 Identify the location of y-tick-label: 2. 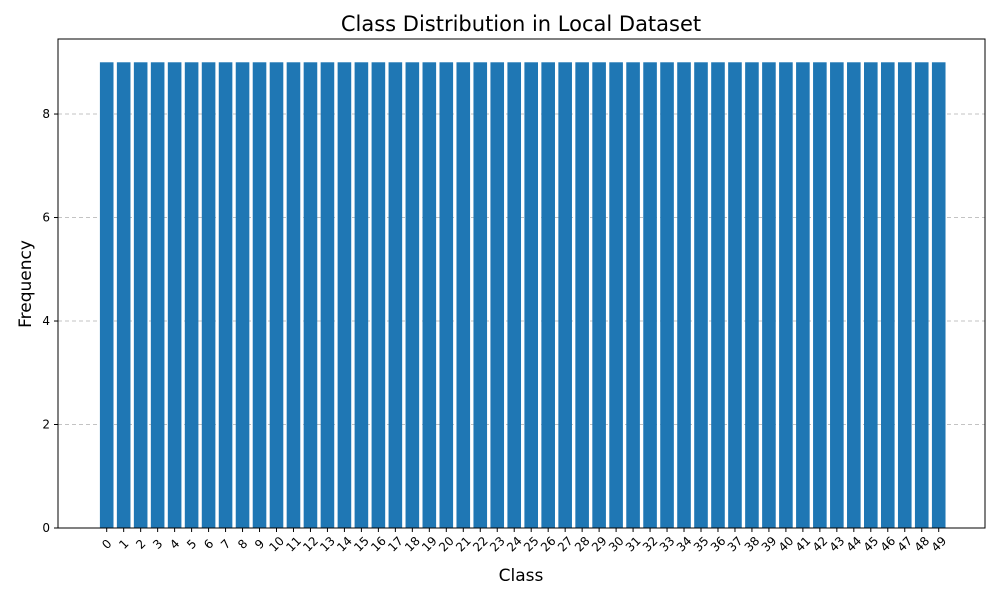
(46, 425).